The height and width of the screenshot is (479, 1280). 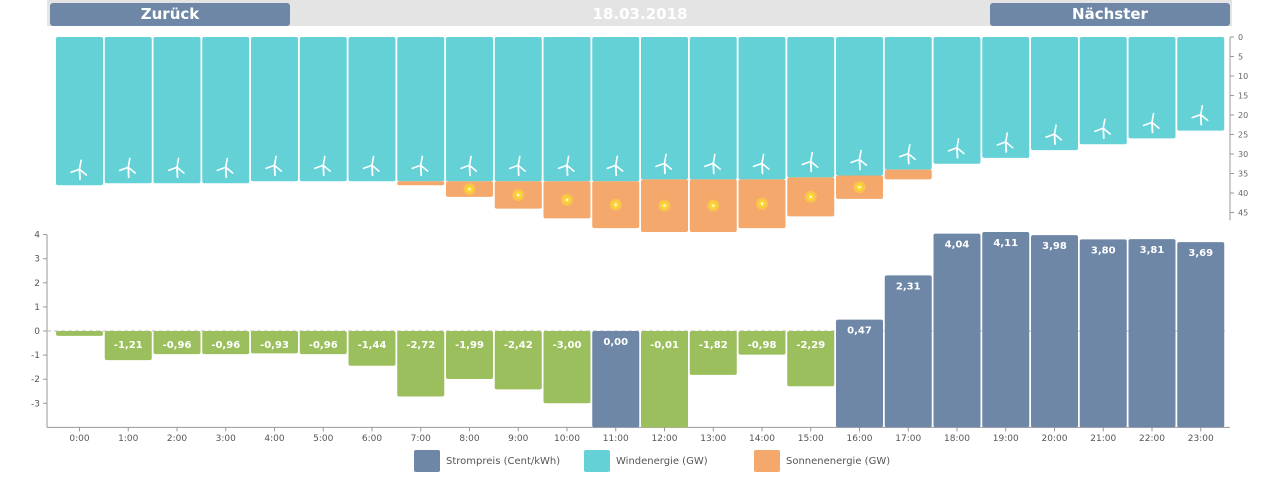 What do you see at coordinates (567, 345) in the screenshot?
I see `price-data-label: -3,00` at bounding box center [567, 345].